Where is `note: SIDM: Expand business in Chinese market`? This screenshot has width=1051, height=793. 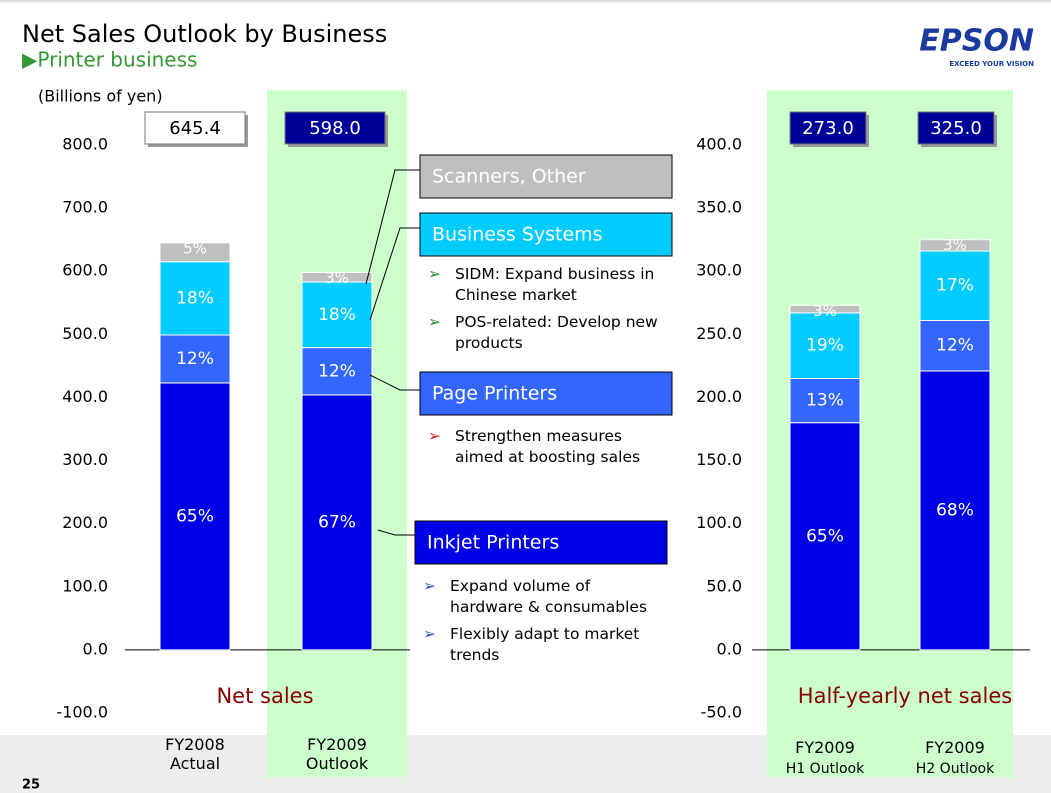
note: SIDM: Expand business in Chinese market is located at coordinates (562, 285).